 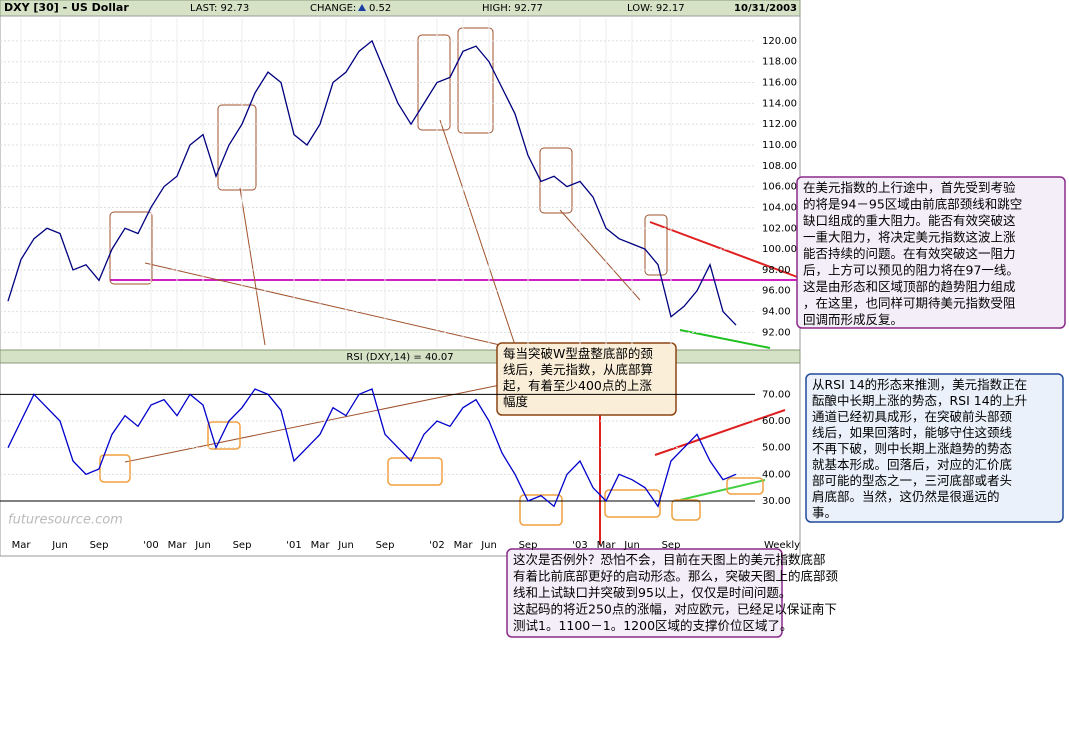 I want to click on y-tick-label: 110.00, so click(x=779, y=145).